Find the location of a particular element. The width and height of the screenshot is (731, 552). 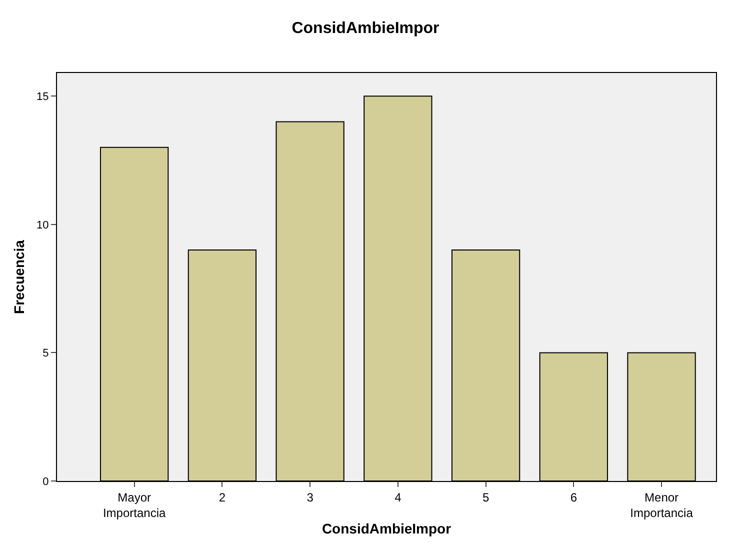

y-axis-title: Frecuencia is located at coordinates (19, 277).